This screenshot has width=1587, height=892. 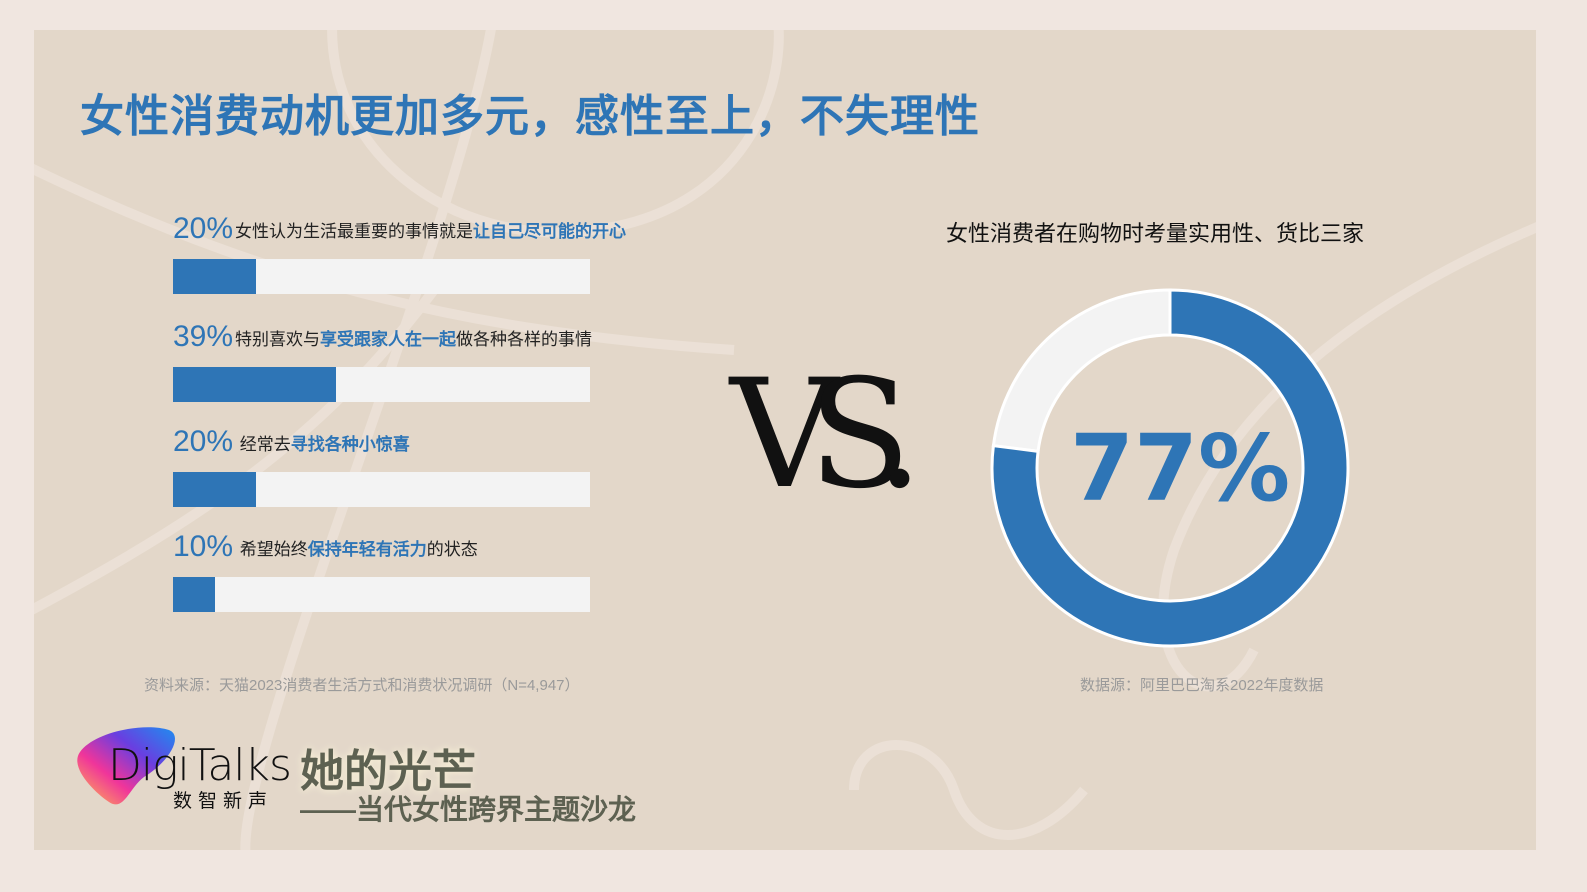 I want to click on bar-percent-label: 10%, so click(x=203, y=546).